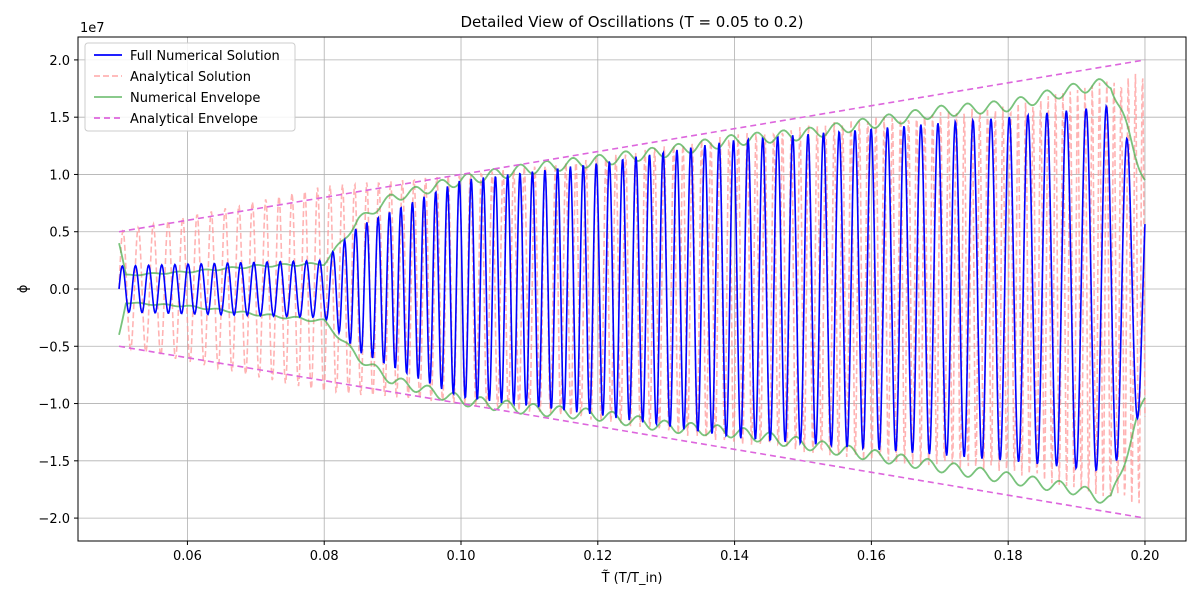  I want to click on x-tick-label: 0.06, so click(187, 556).